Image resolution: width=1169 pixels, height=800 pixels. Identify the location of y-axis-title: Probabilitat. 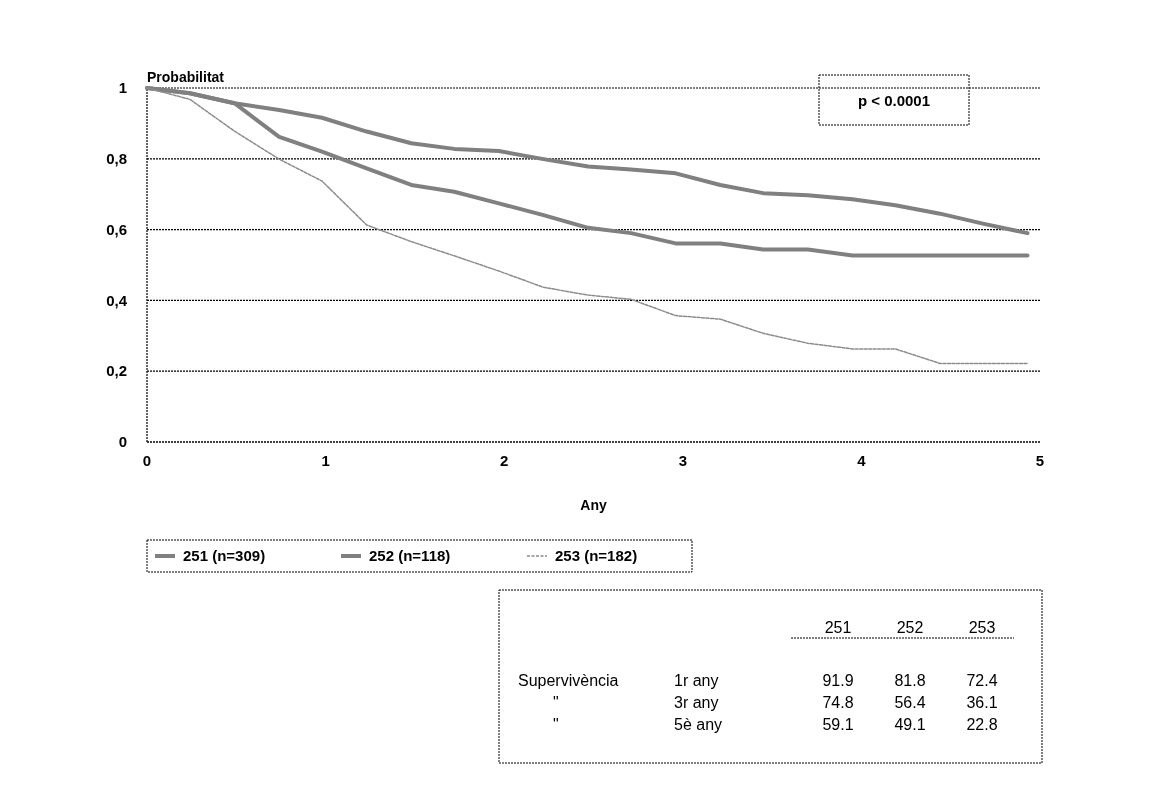
(186, 77).